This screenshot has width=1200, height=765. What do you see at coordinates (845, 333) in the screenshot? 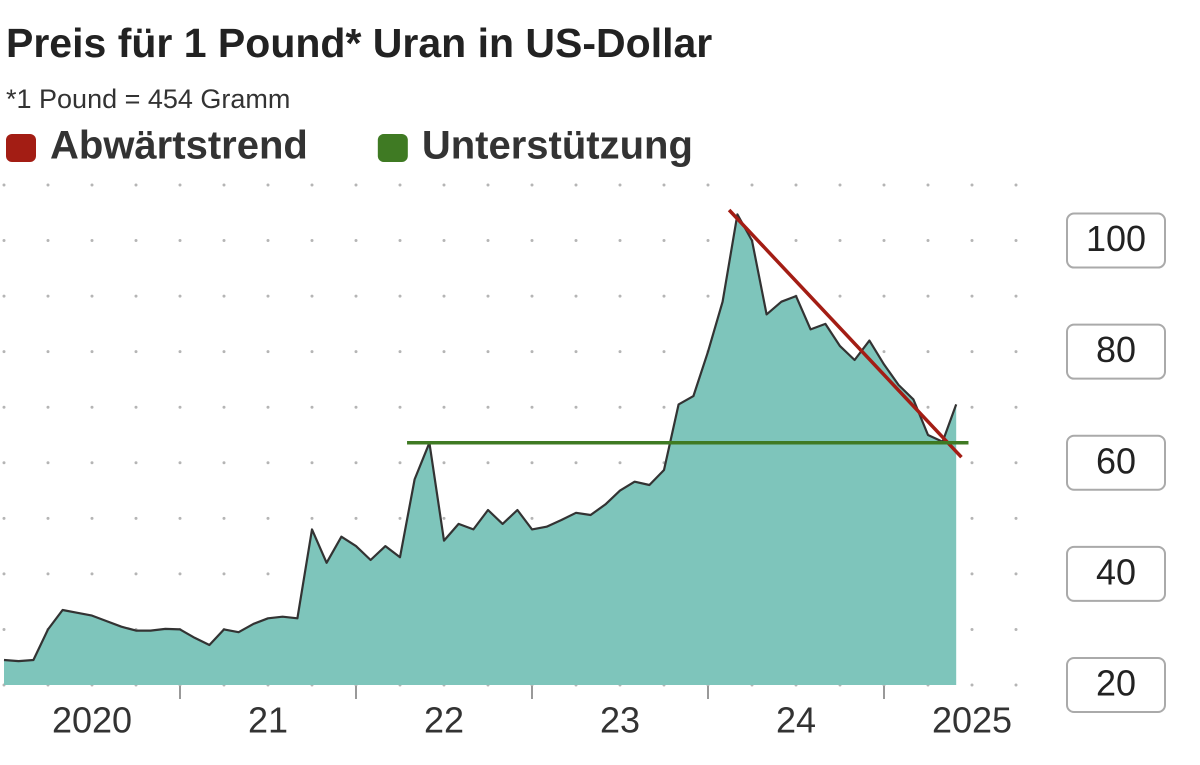
I see `trend-line` at bounding box center [845, 333].